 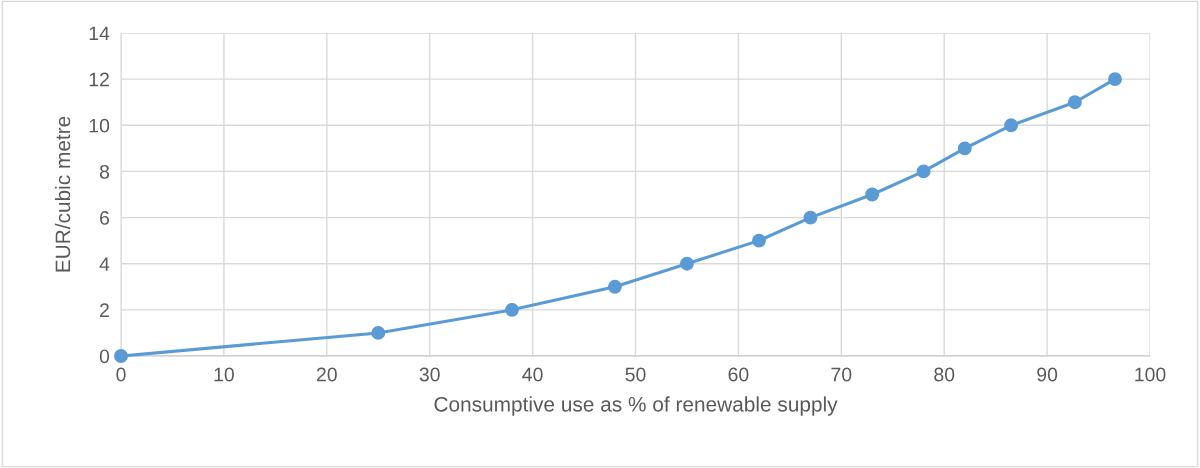 I want to click on x-axis-title: Consumptive use as % of renewable supply, so click(x=636, y=406).